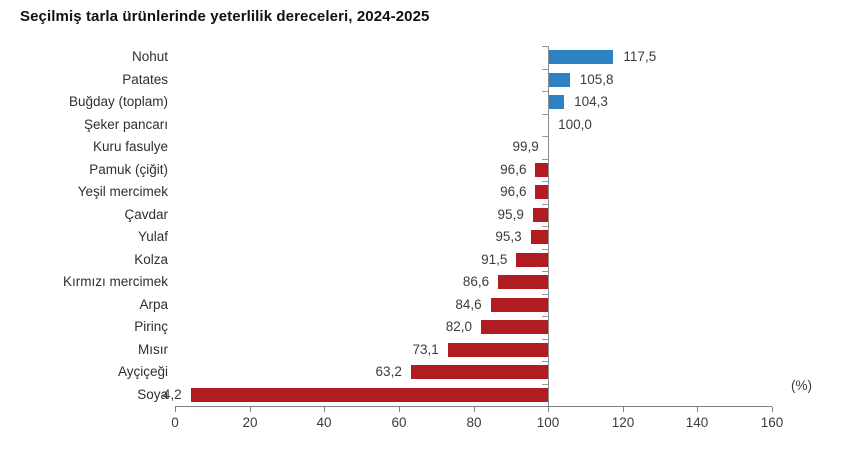 Image resolution: width=841 pixels, height=460 pixels. I want to click on category-label: Şeker pancarı, so click(125, 124).